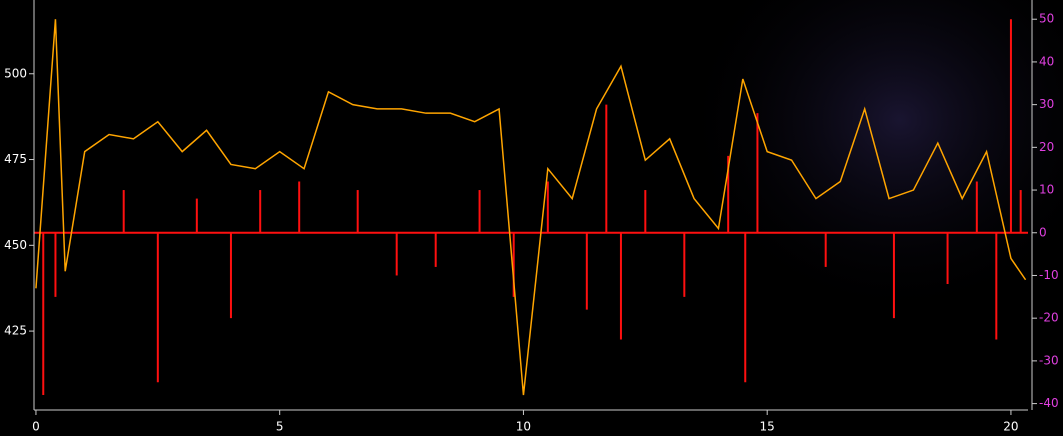 This screenshot has height=436, width=1063. What do you see at coordinates (15, 73) in the screenshot?
I see `y-tick-label: 500` at bounding box center [15, 73].